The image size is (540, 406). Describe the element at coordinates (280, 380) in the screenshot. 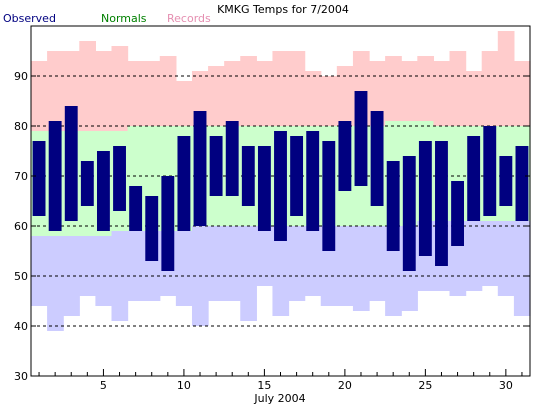

I see `x-axis: 5 10 15 20 25 30` at that location.